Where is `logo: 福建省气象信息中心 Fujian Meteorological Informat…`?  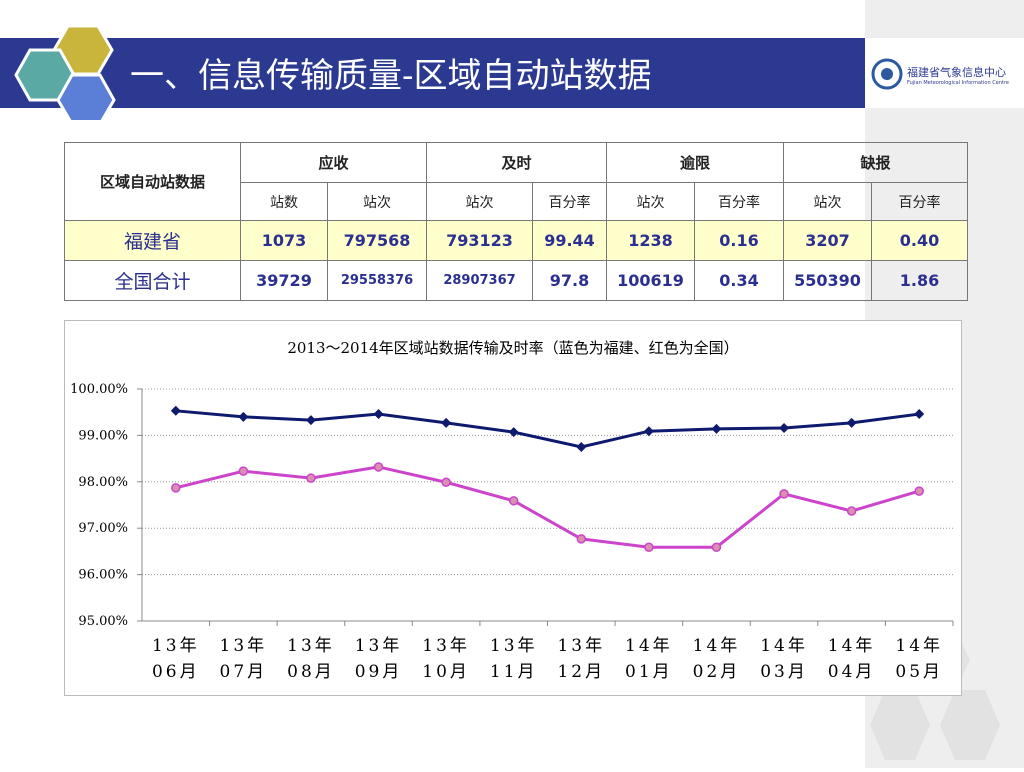 logo: 福建省气象信息中心 Fujian Meteorological Informat… is located at coordinates (944, 73).